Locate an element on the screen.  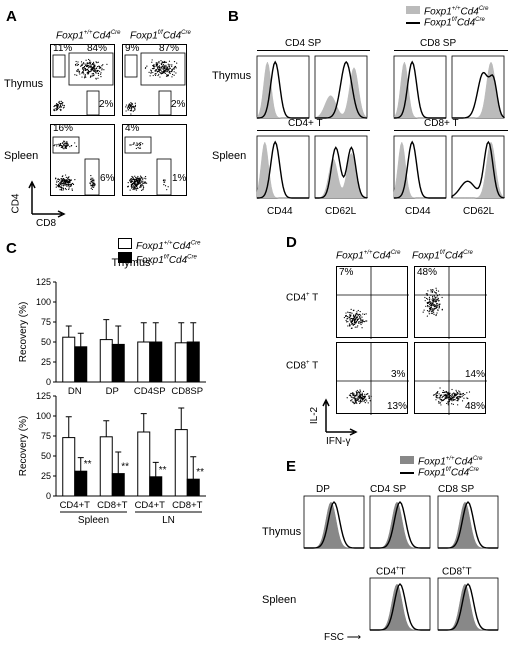
quad-br: 48% is located at coordinates (475, 406).